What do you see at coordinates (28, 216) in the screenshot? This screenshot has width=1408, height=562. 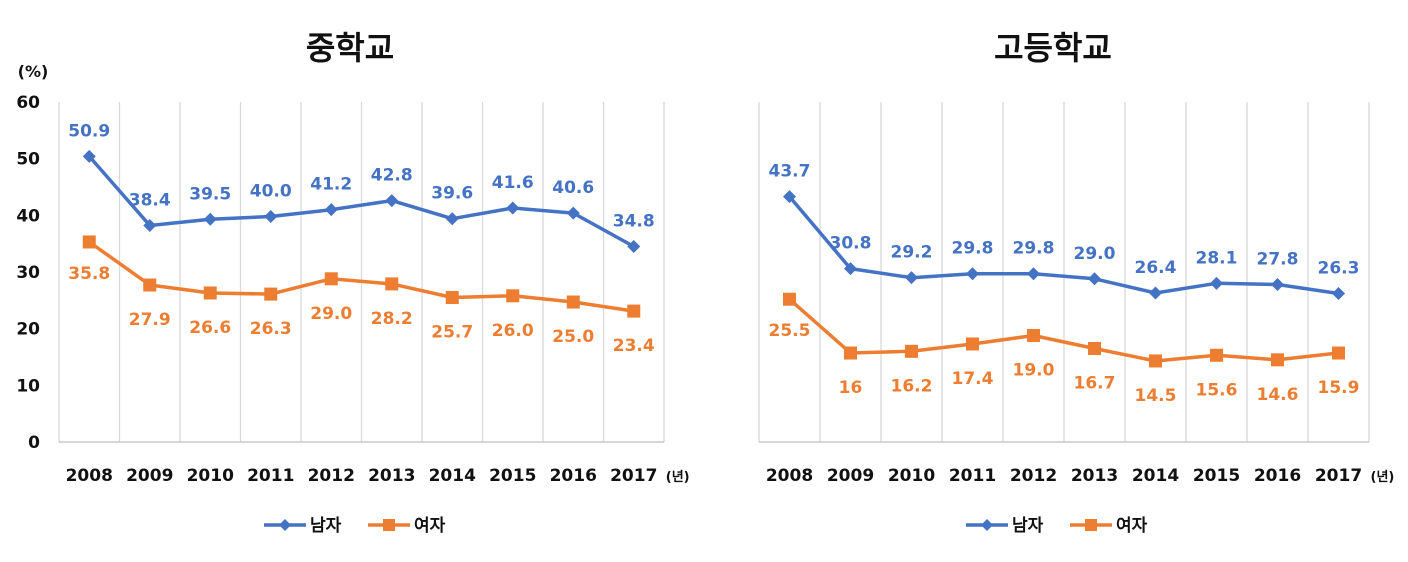 I see `y-tick-label: 40` at bounding box center [28, 216].